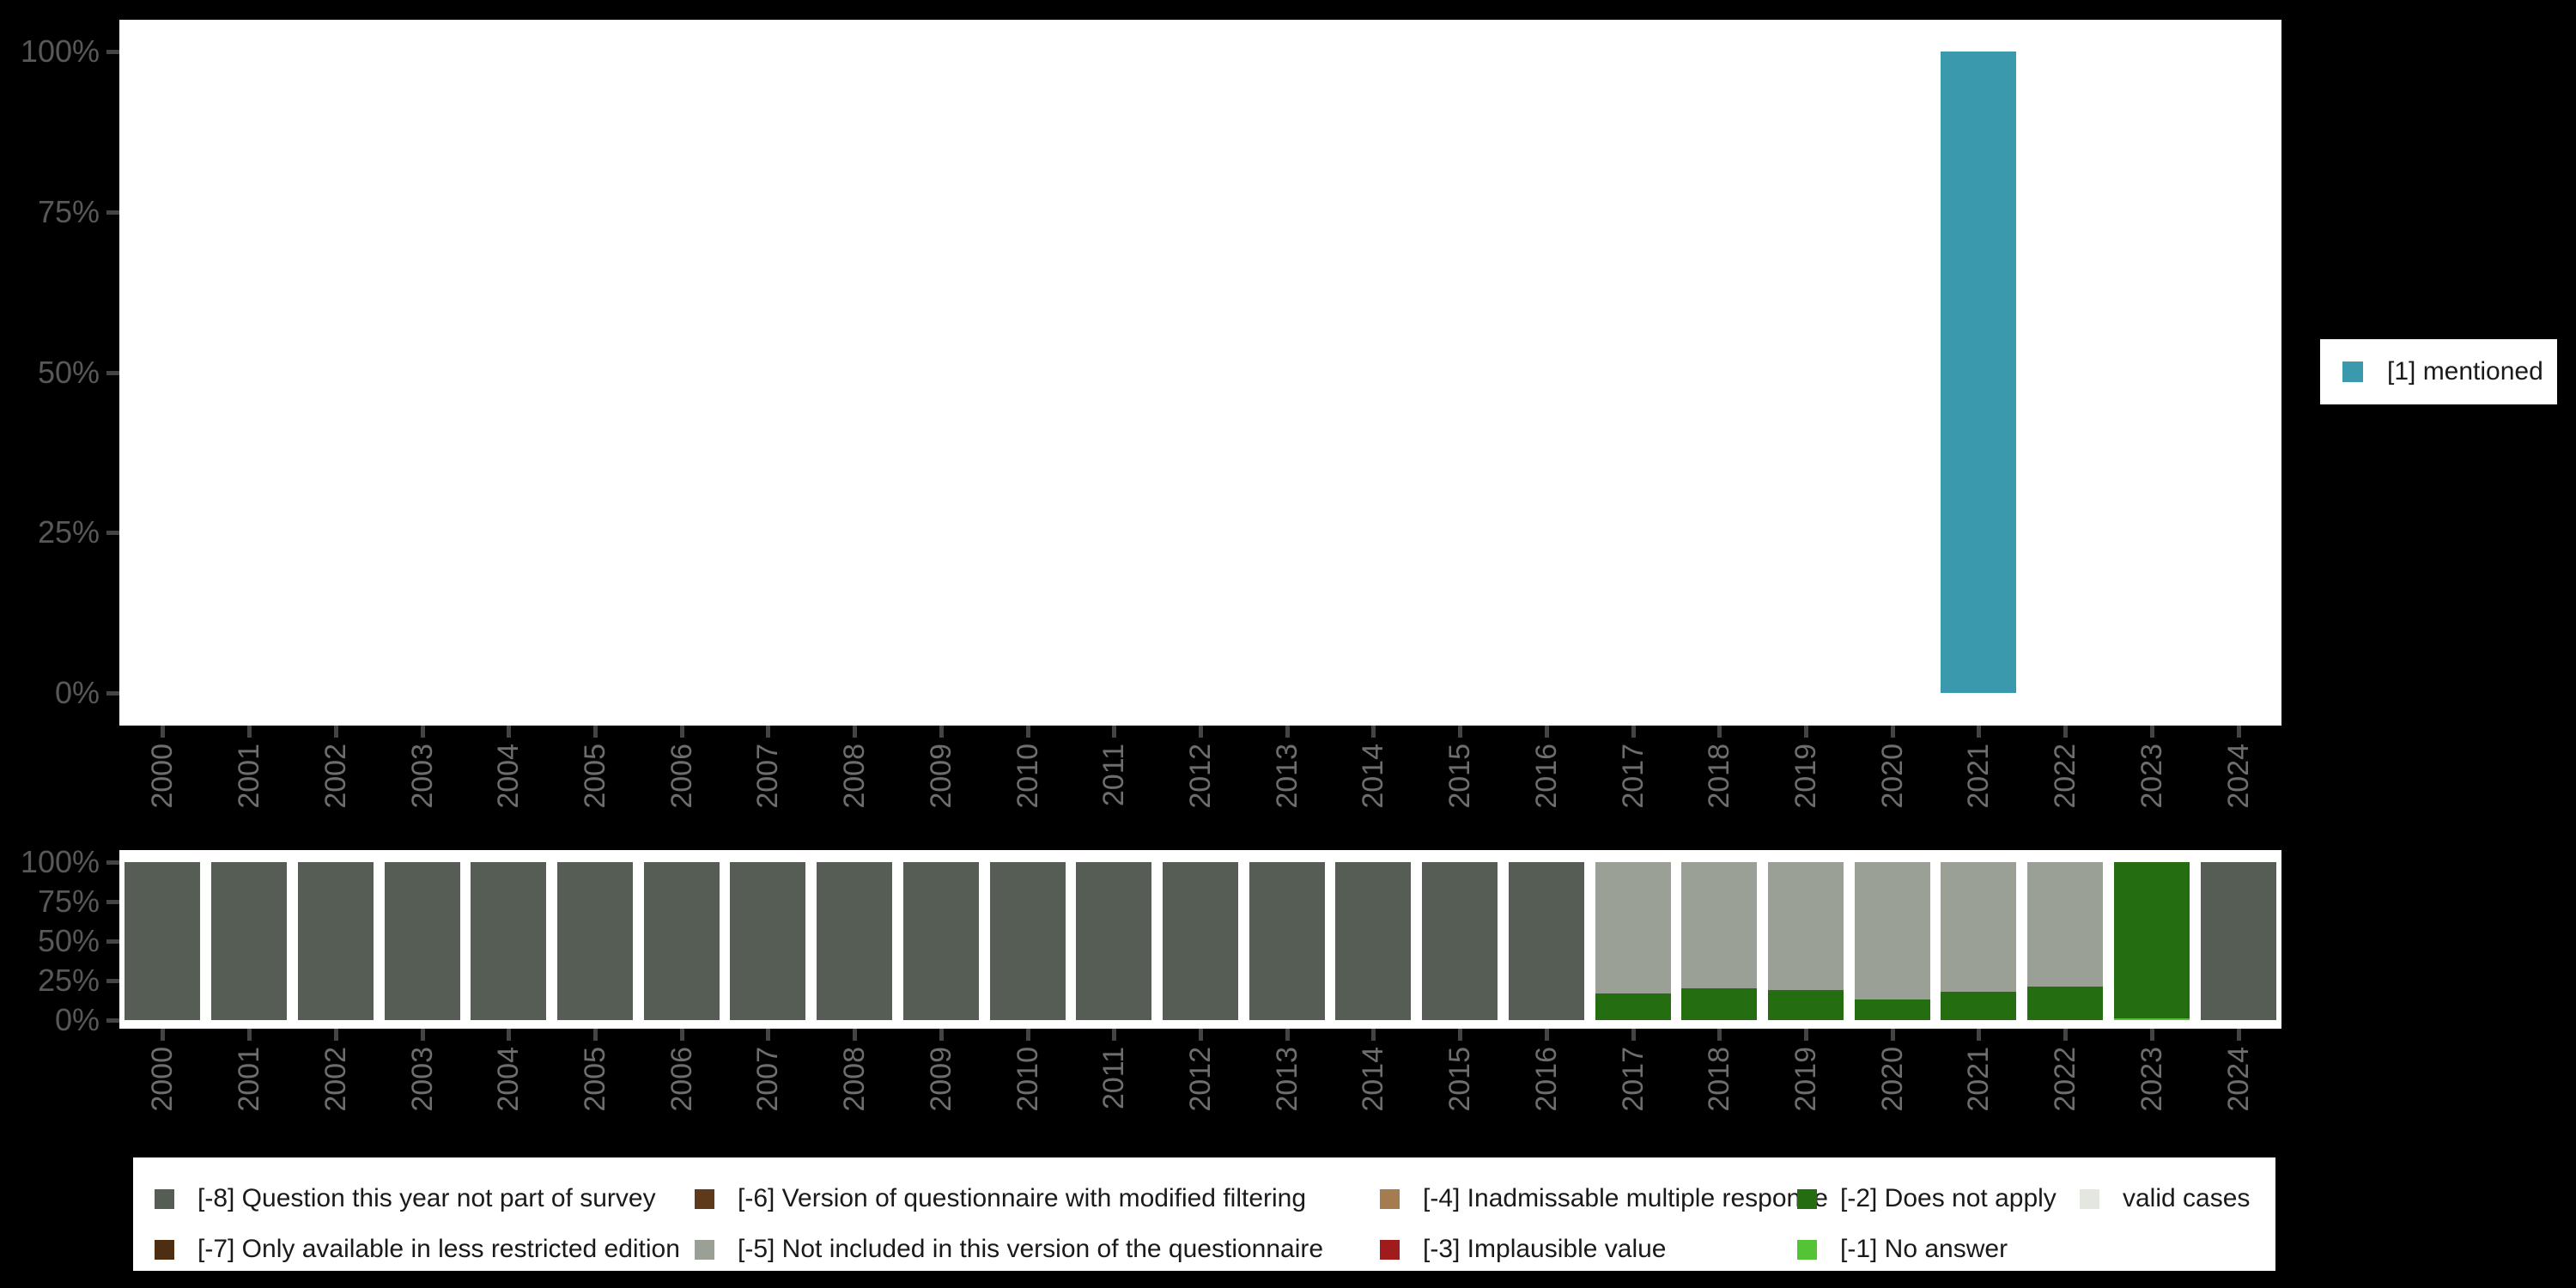  Describe the element at coordinates (941, 777) in the screenshot. I see `x-axis-tick-label: 2009` at that location.